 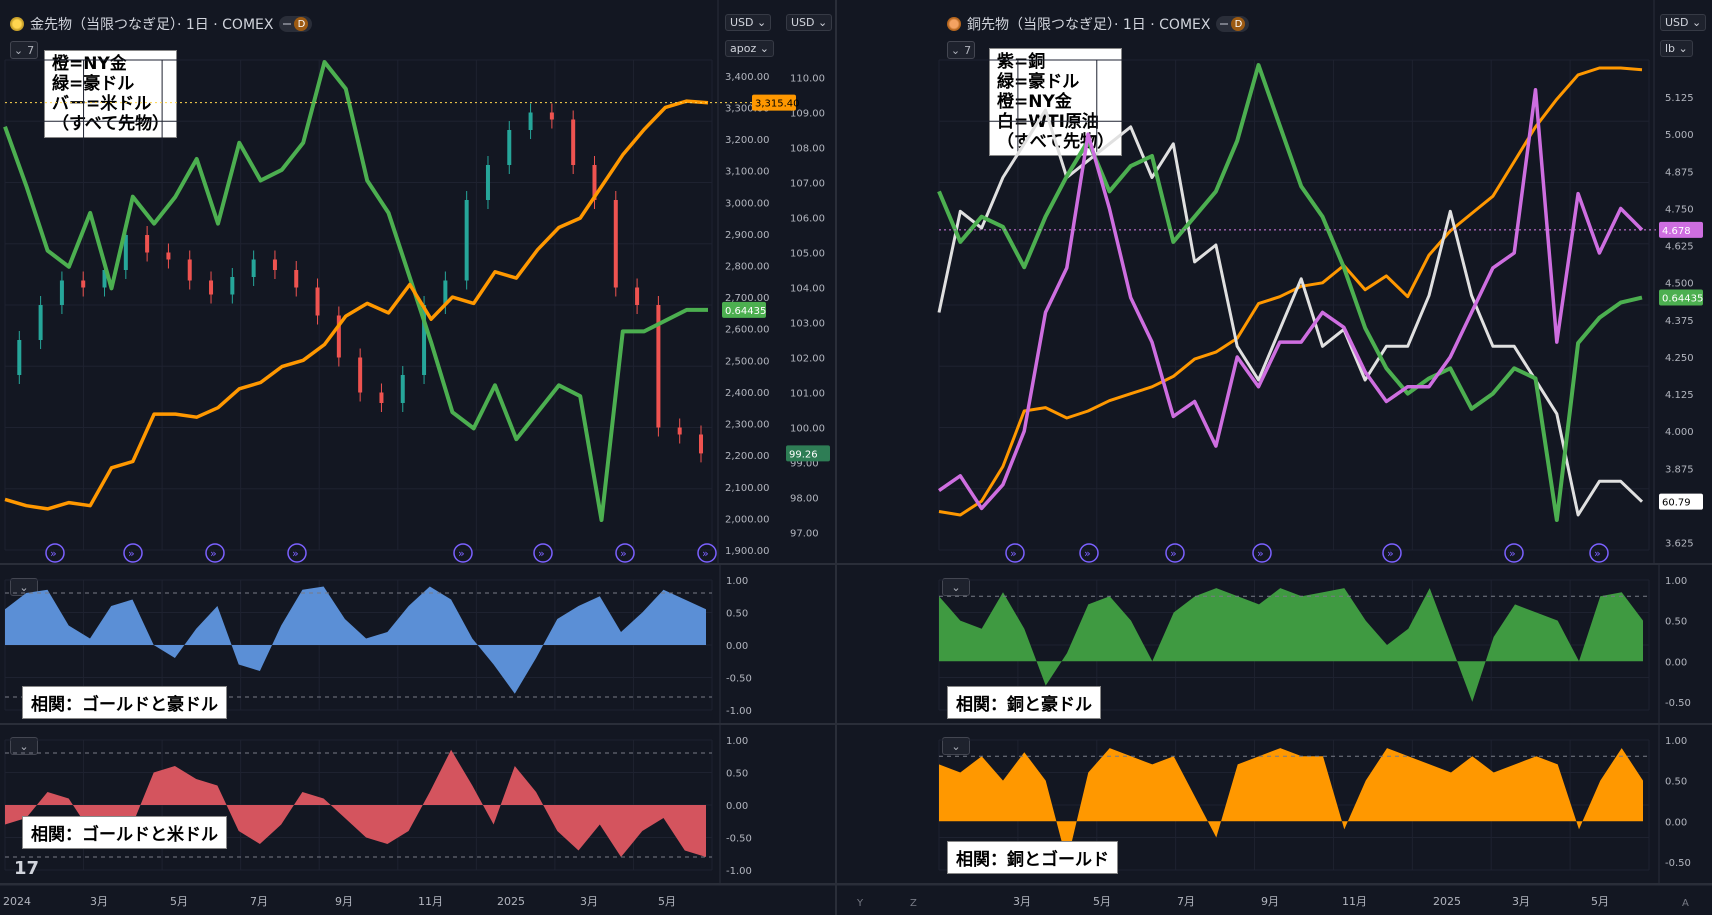 What do you see at coordinates (774, 102) in the screenshot?
I see `gold-price-tag-bg` at bounding box center [774, 102].